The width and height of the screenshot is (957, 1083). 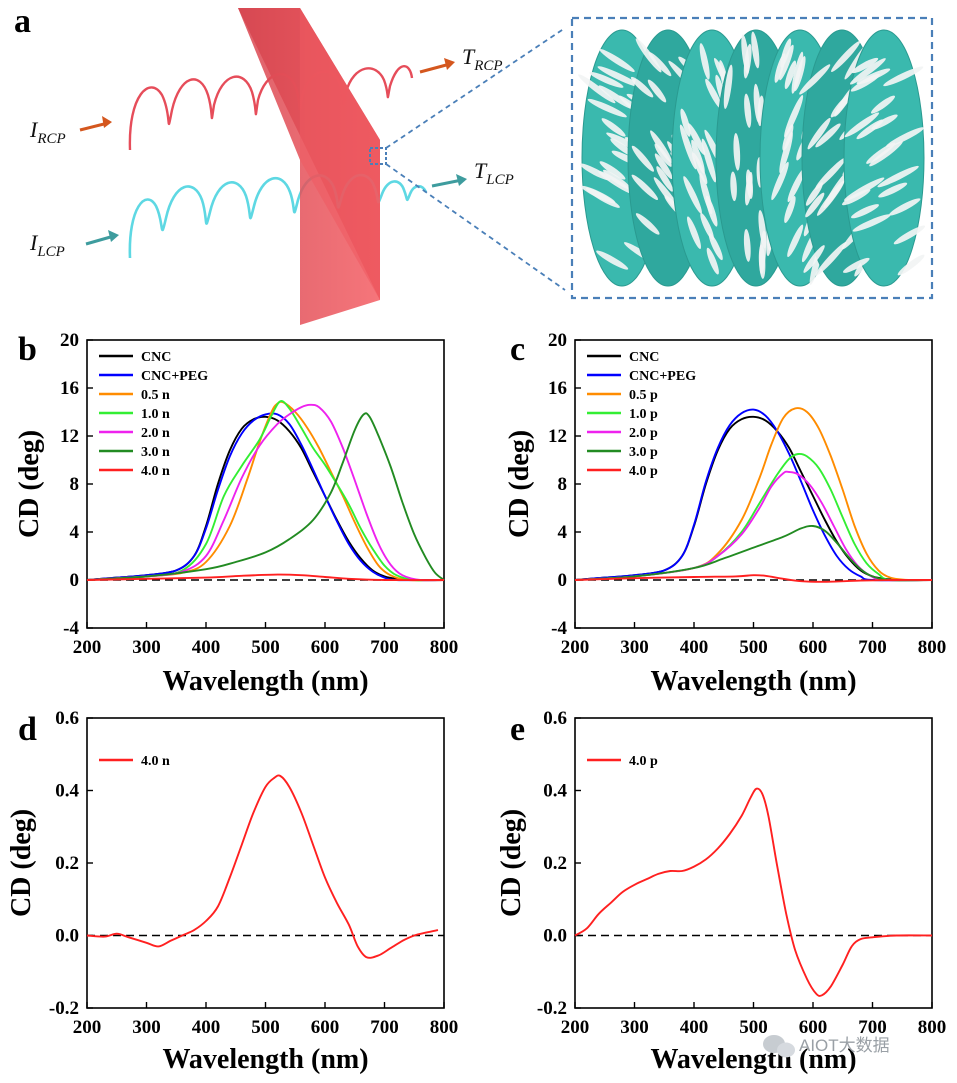 I want to click on t-lcp-arrow, so click(x=449, y=181).